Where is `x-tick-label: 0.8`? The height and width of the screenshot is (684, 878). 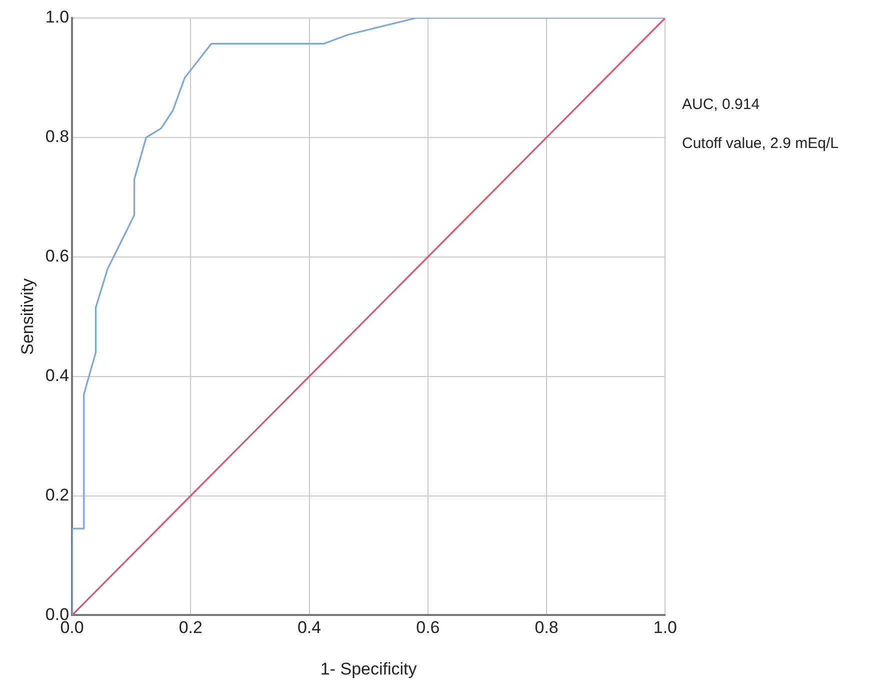
x-tick-label: 0.8 is located at coordinates (546, 628).